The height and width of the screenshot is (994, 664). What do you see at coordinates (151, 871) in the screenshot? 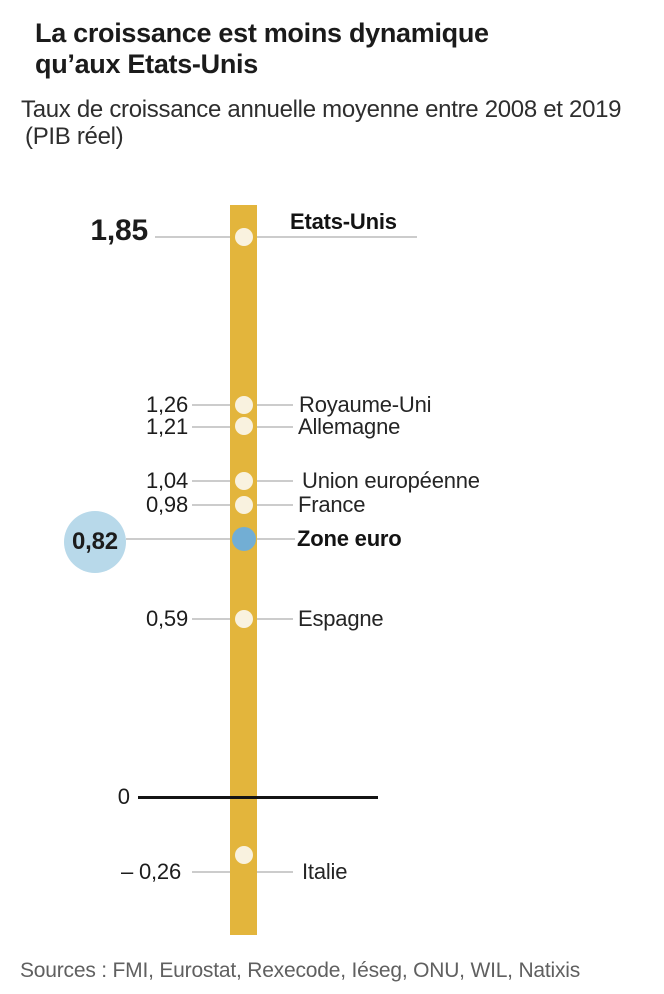
I see `value-label: – 0,26` at bounding box center [151, 871].